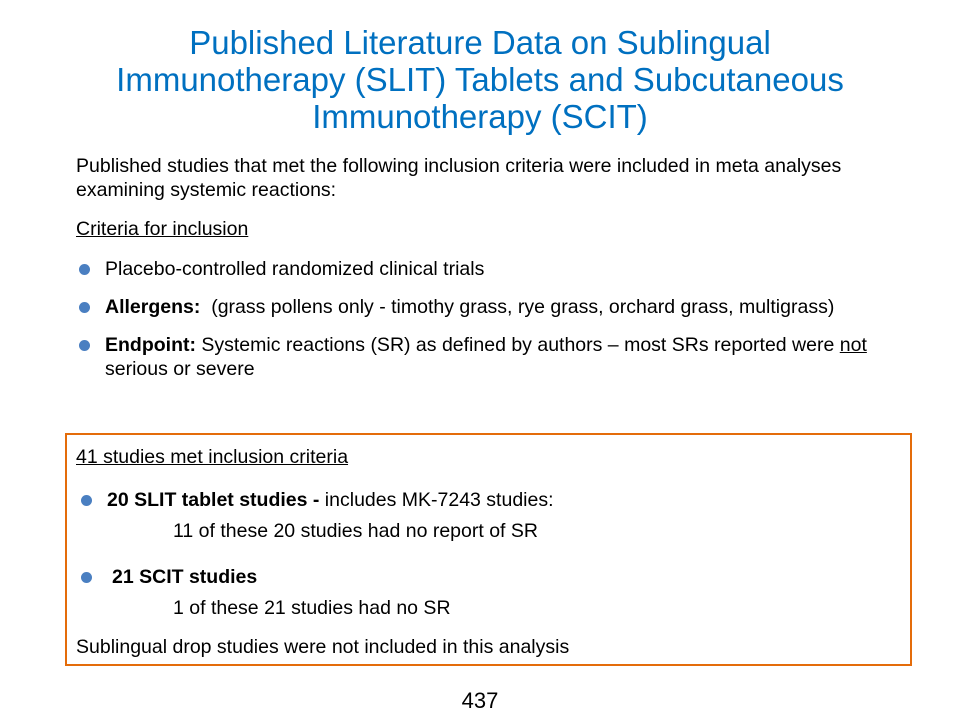 This screenshot has height=720, width=960. Describe the element at coordinates (853, 345) in the screenshot. I see `criteria-item-emphasis: not` at that location.